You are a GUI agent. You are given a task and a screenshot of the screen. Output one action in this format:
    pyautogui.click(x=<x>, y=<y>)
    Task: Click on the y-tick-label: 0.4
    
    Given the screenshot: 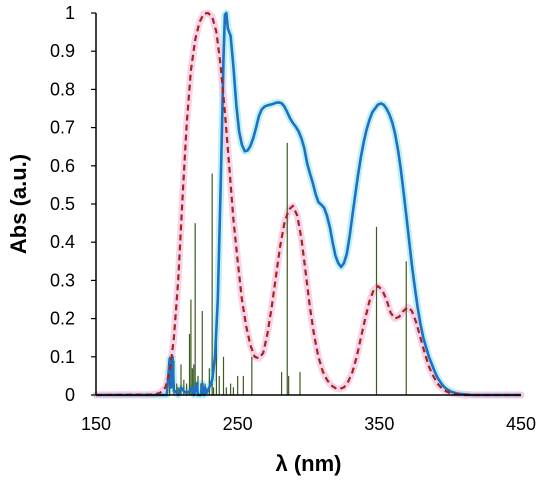 What is the action you would take?
    pyautogui.click(x=62, y=242)
    